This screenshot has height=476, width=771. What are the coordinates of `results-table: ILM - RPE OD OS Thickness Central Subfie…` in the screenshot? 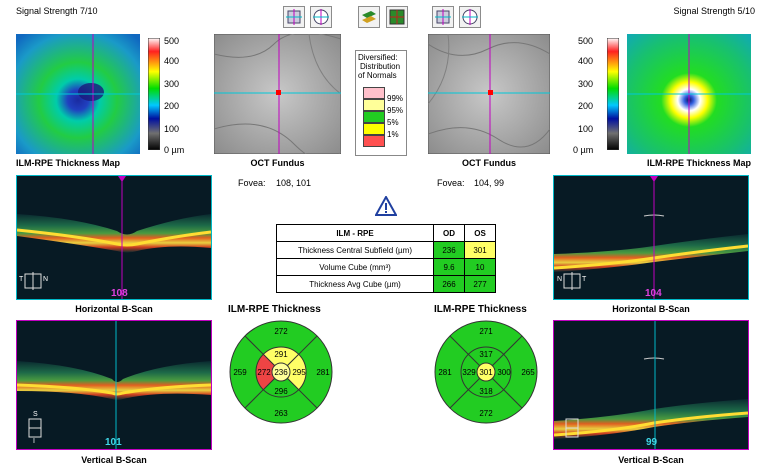 It's located at (386, 258).